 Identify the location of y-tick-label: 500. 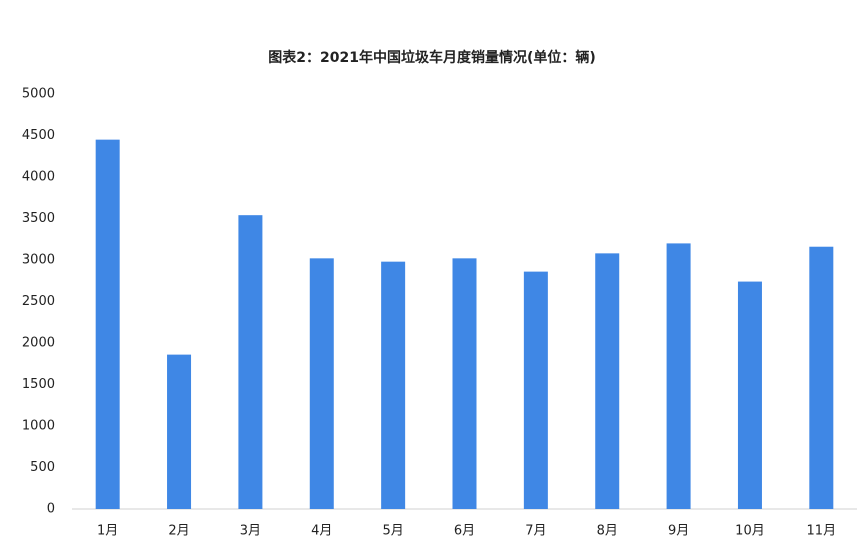
(42, 467).